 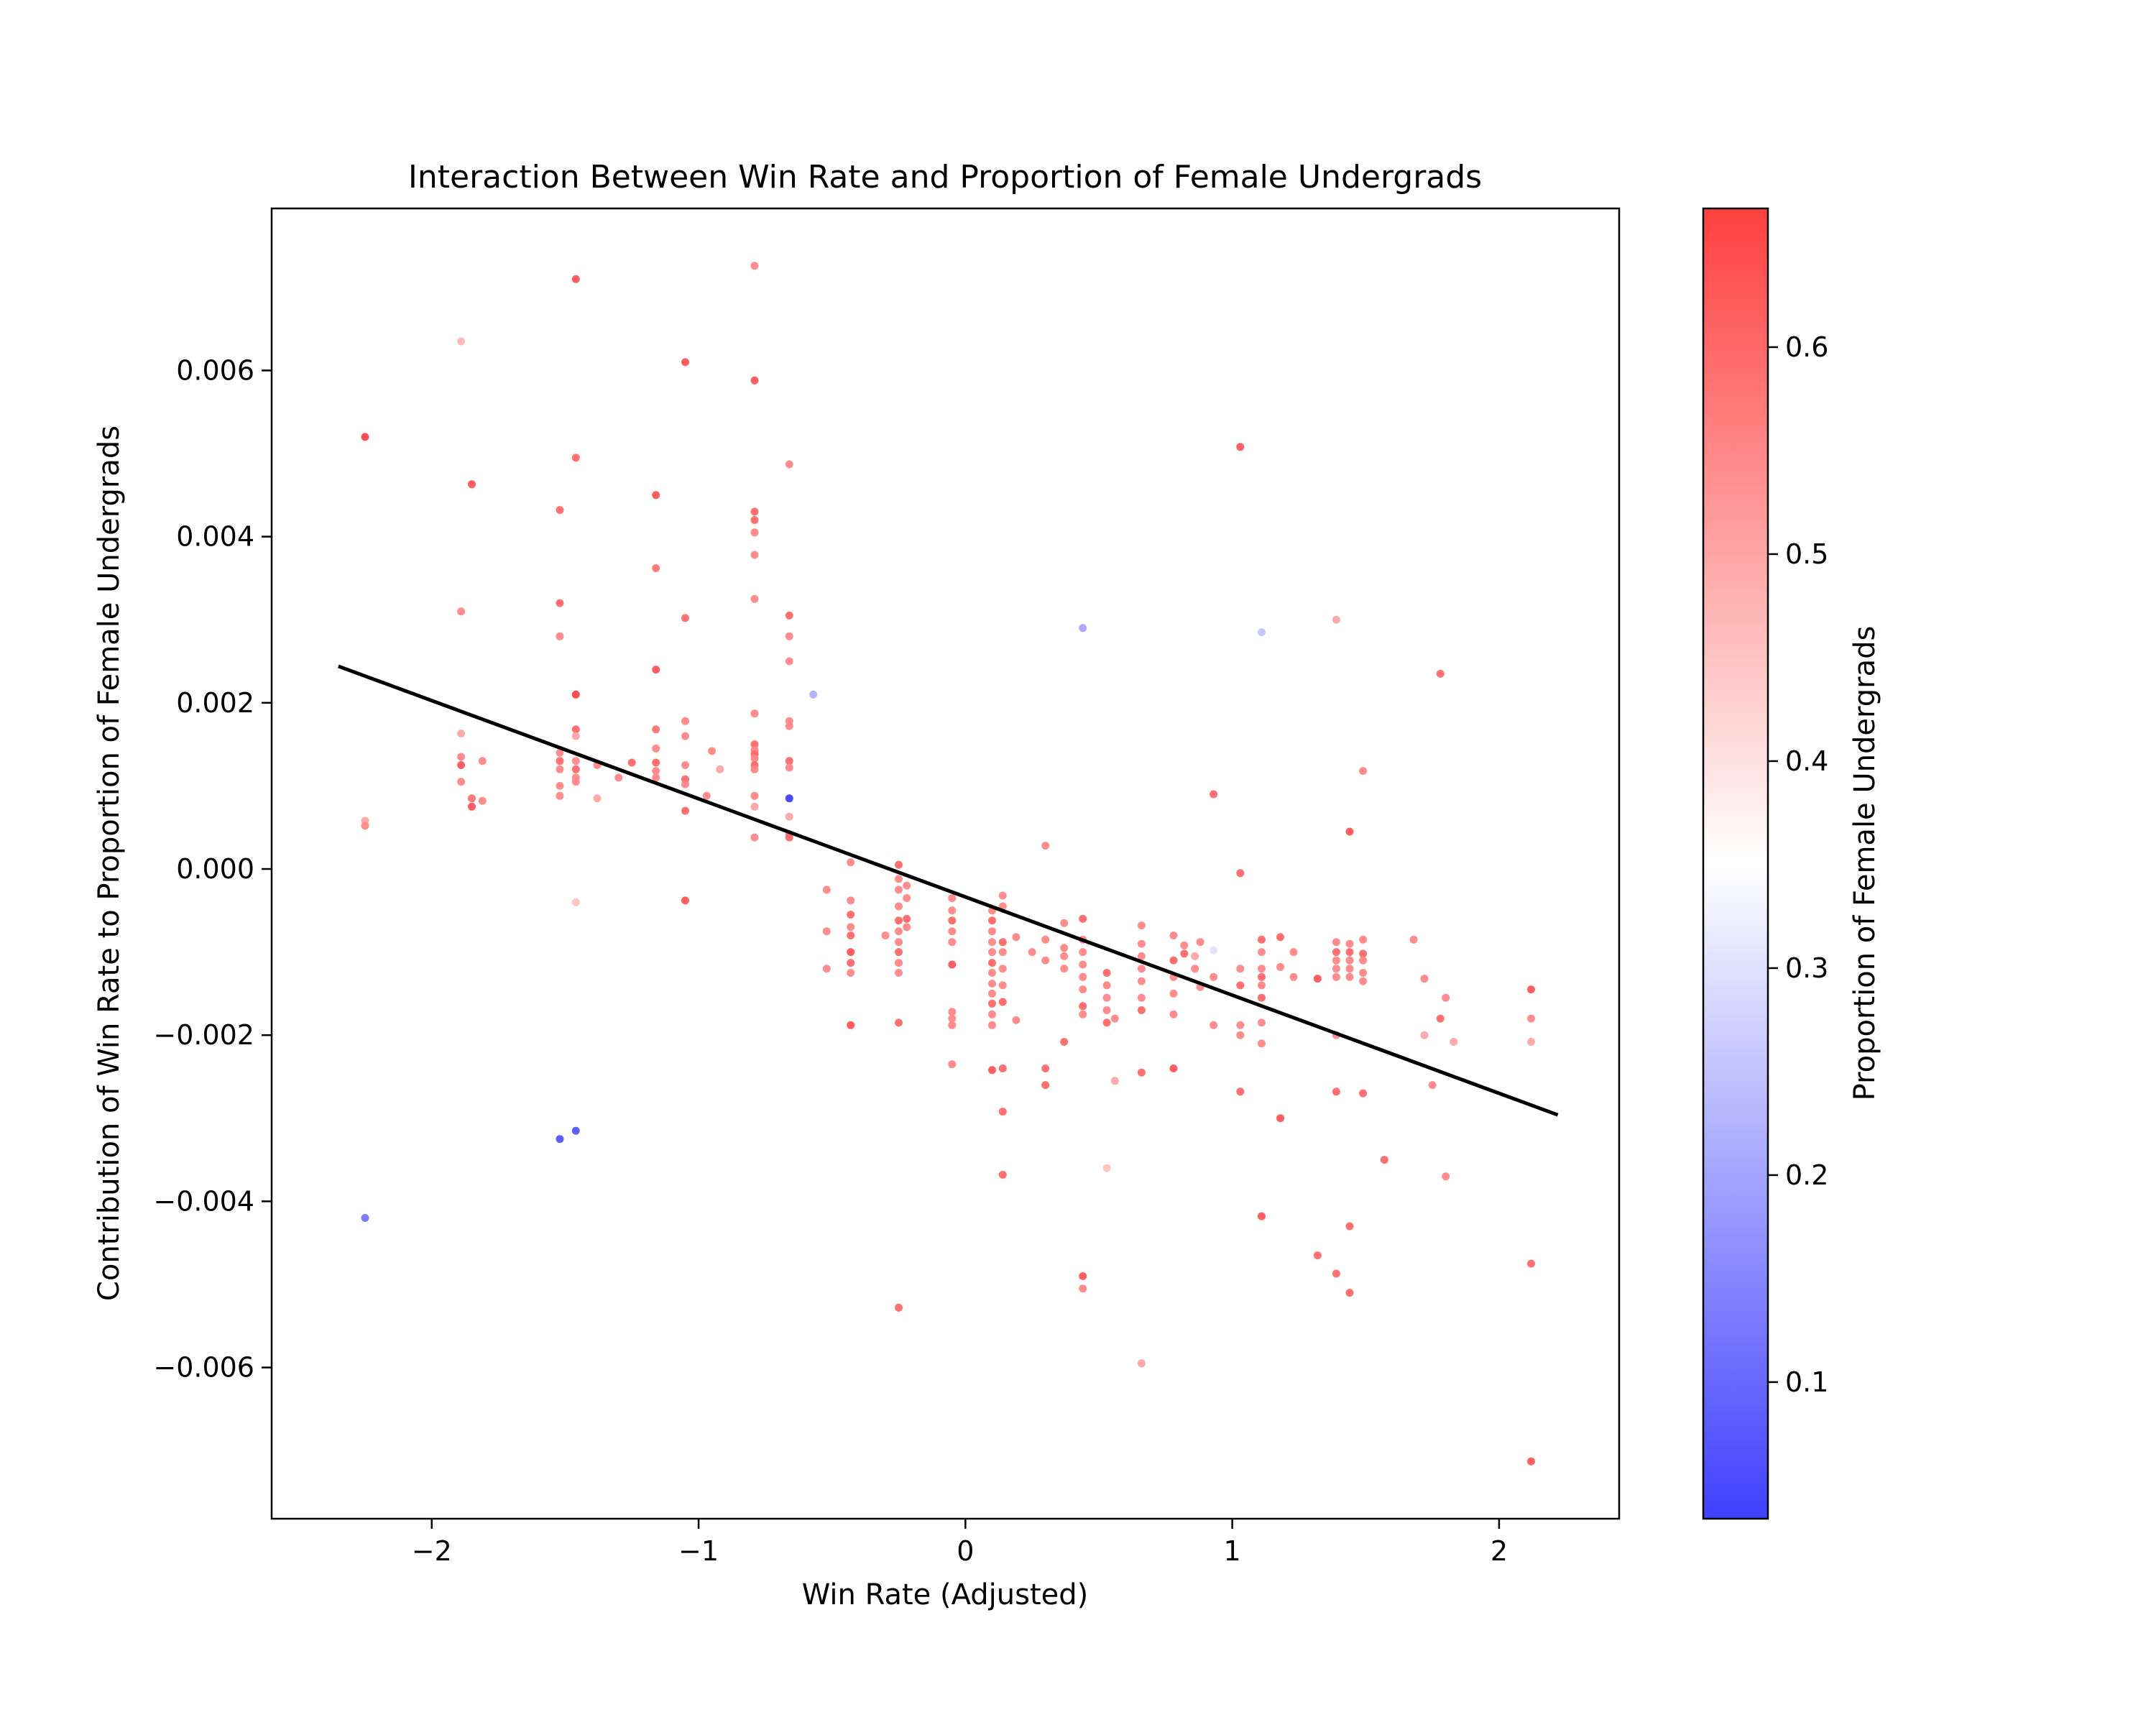 I want to click on x-axis-ticks: −2 −1 0 1 2, so click(x=960, y=1543).